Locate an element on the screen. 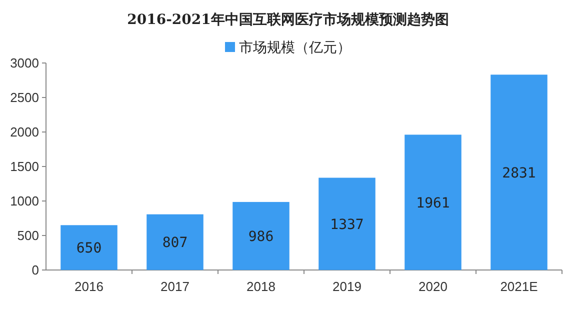 This screenshot has height=326, width=576. legend-label: 市场规模（亿元） is located at coordinates (295, 47).